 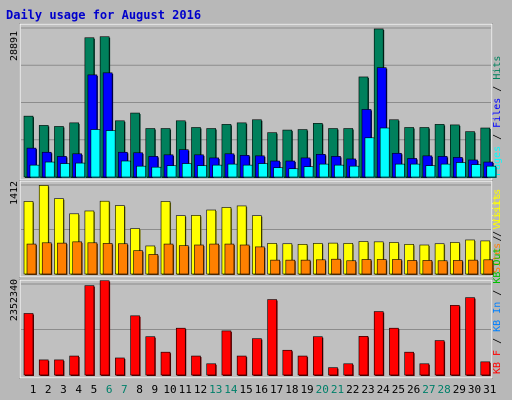 I want to click on max-value-label: 28891, so click(x=14, y=46).